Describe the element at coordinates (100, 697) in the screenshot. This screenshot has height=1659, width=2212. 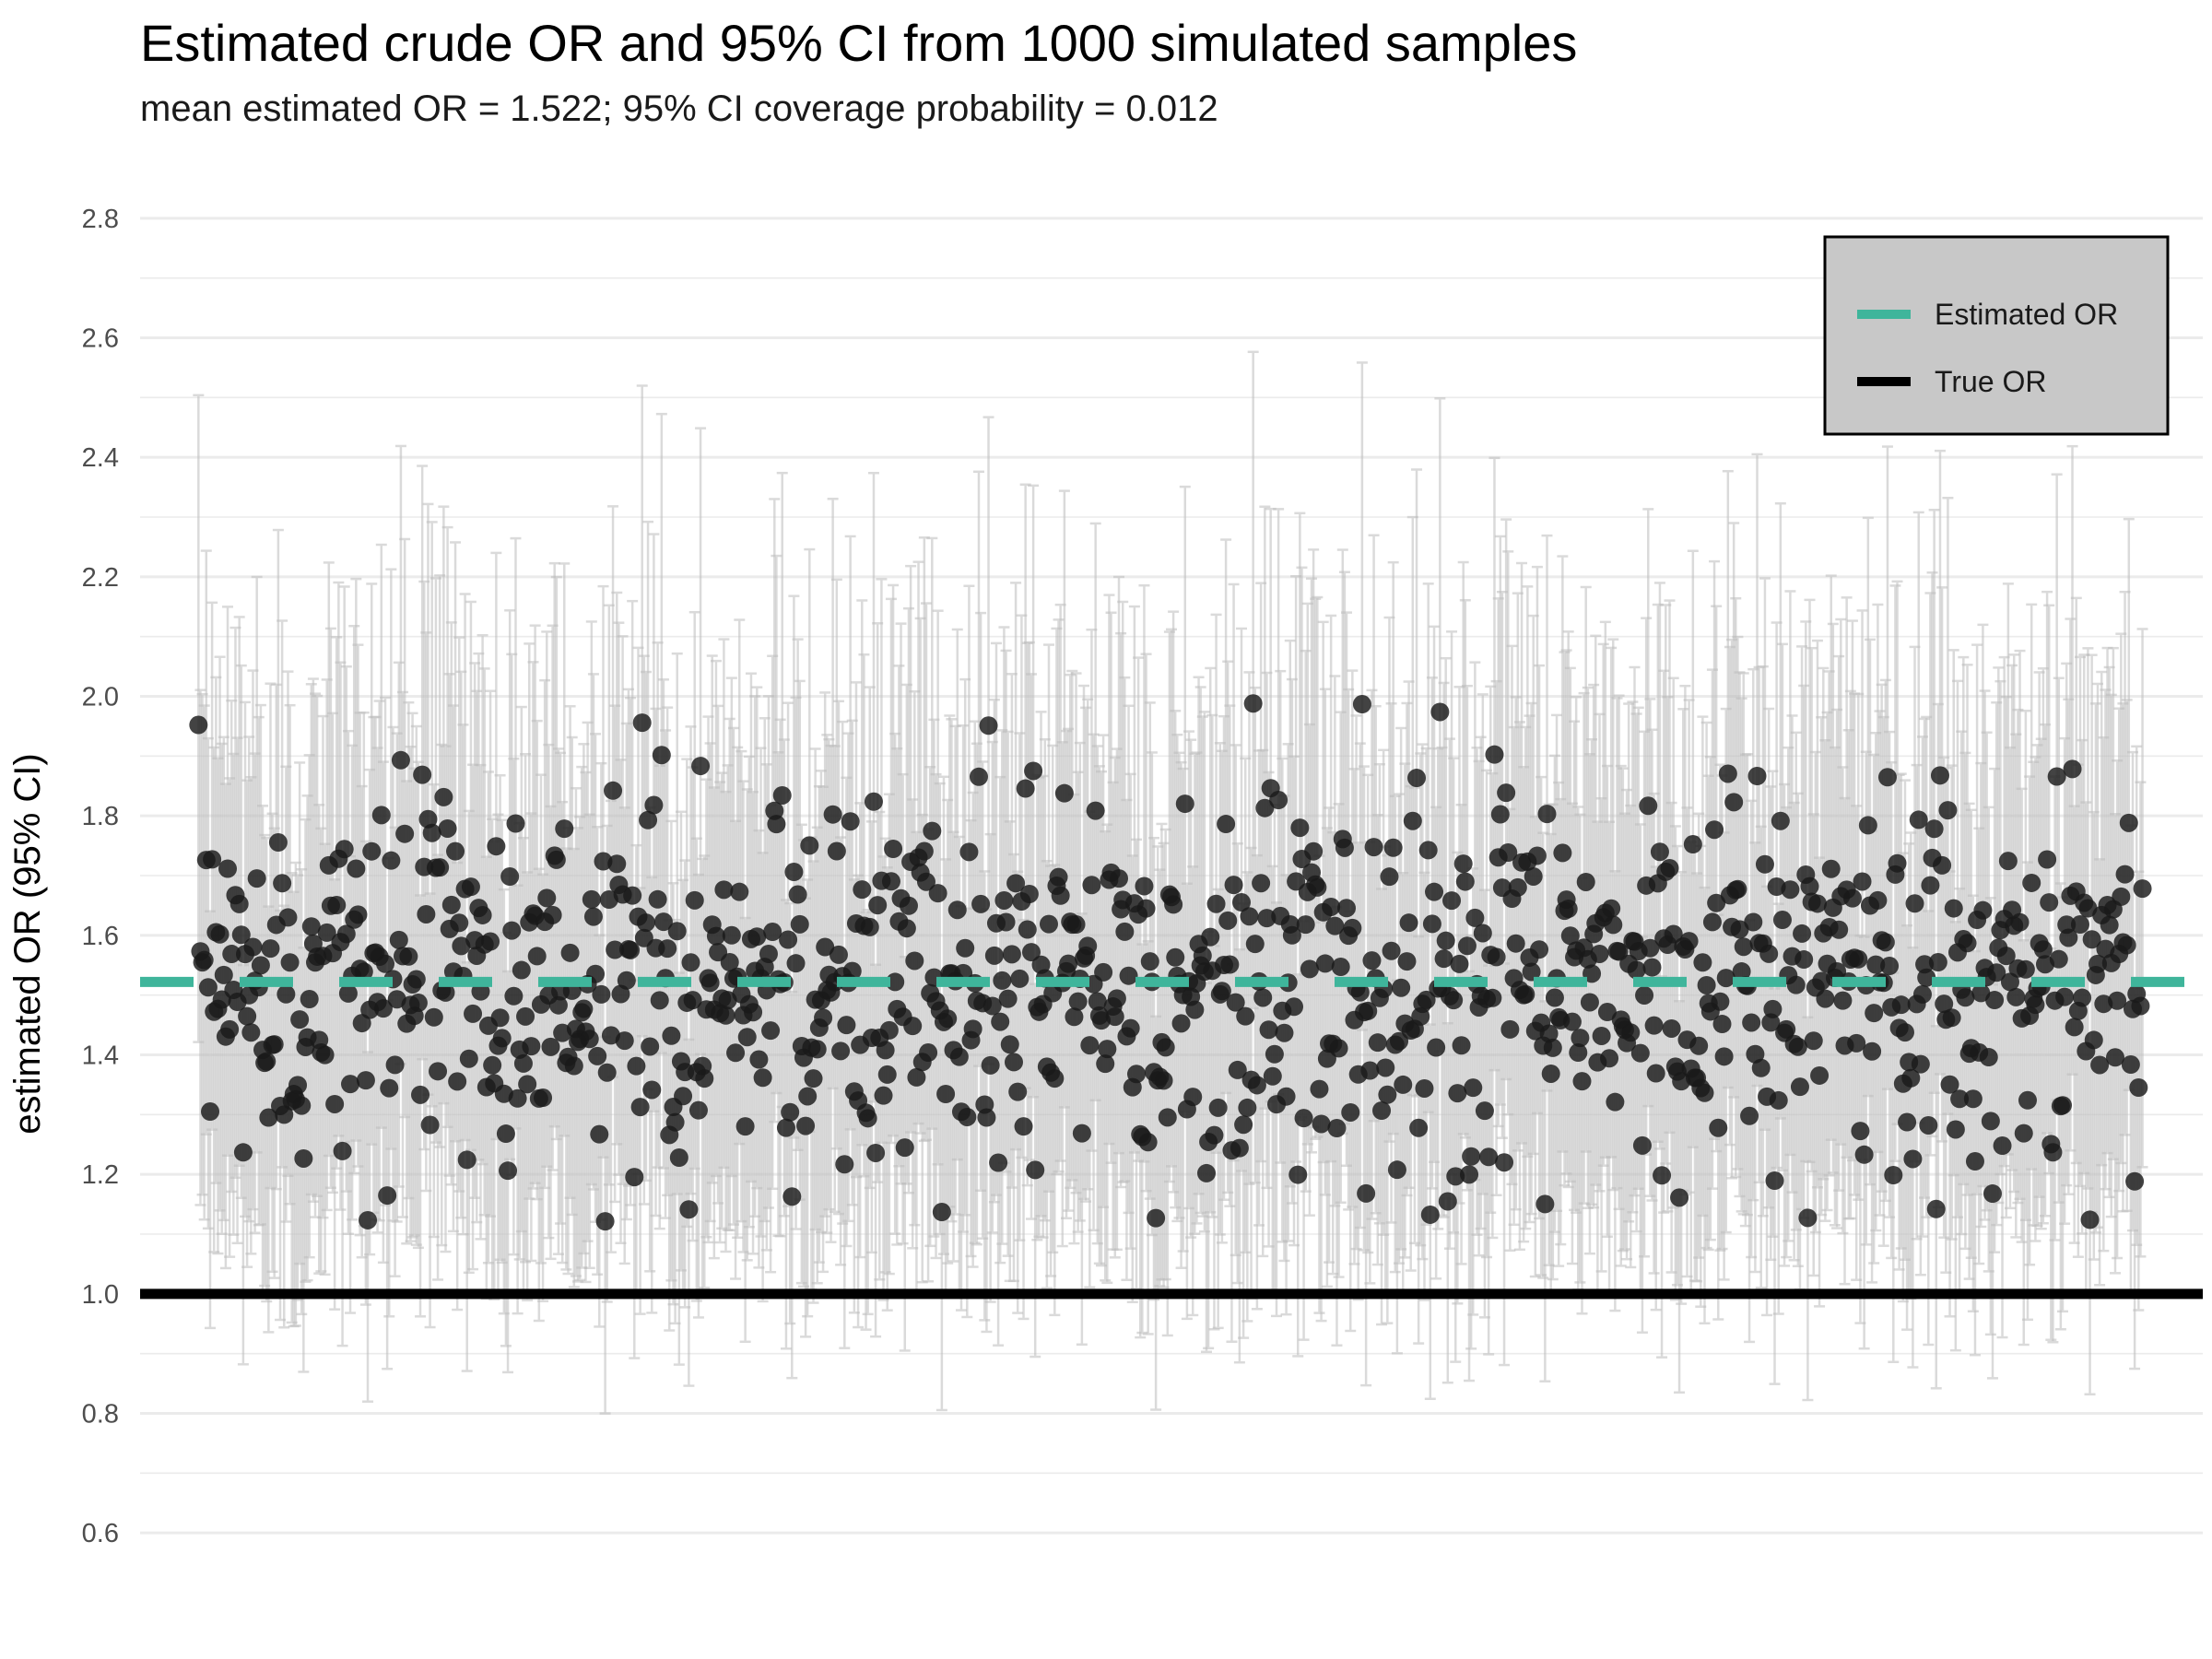
I see `y-tick-label: 2.0` at that location.